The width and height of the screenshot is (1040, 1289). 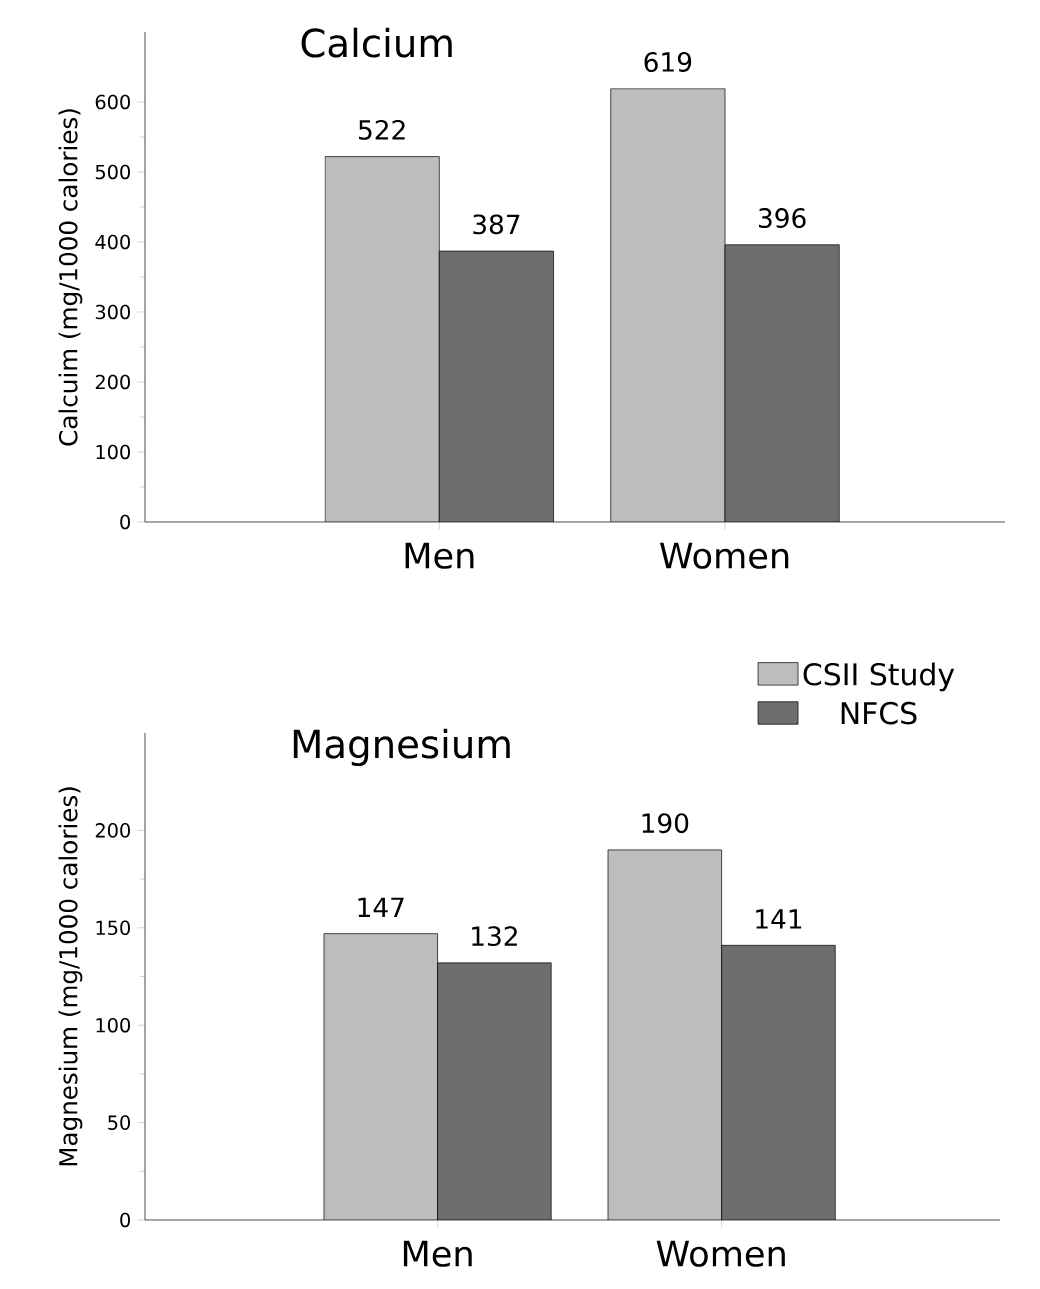 I want to click on y-axis-title: Calcuim (mg/1000 calories), so click(x=70, y=277).